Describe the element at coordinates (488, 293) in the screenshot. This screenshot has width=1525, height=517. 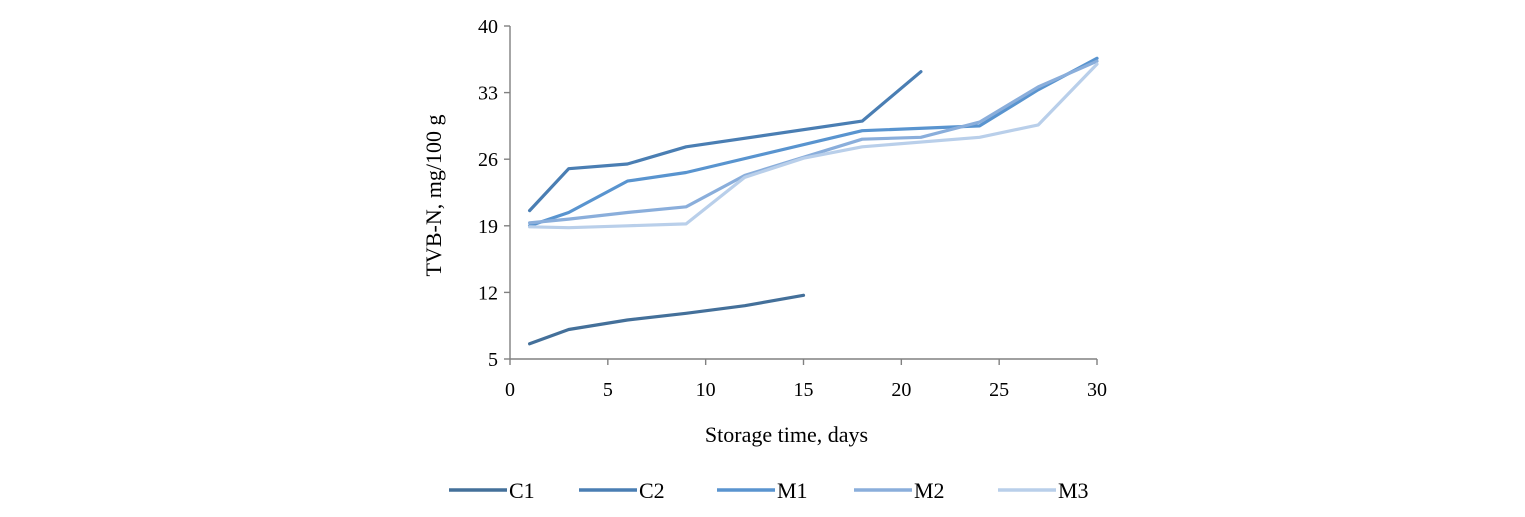
I see `y-tick-label: 12` at that location.